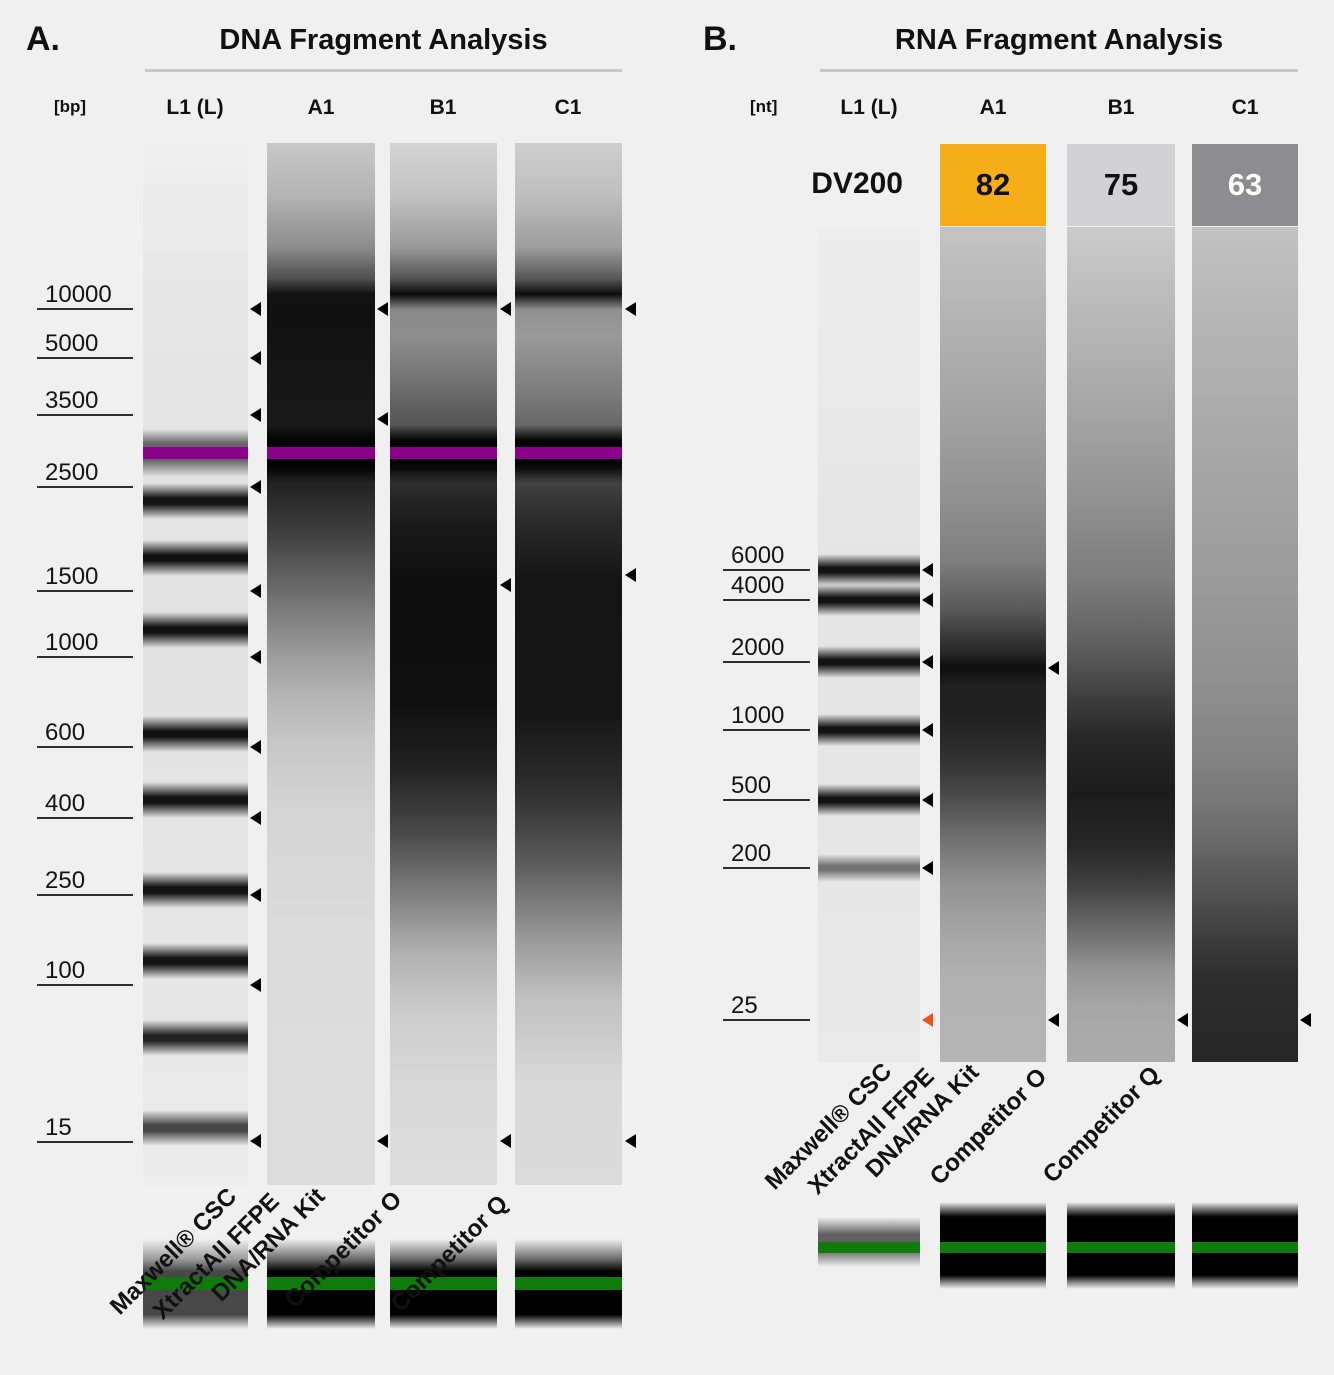 Image resolution: width=1334 pixels, height=1375 pixels. Describe the element at coordinates (1101, 1124) in the screenshot. I see `lane-label-competitor-q: Competitor Q` at that location.